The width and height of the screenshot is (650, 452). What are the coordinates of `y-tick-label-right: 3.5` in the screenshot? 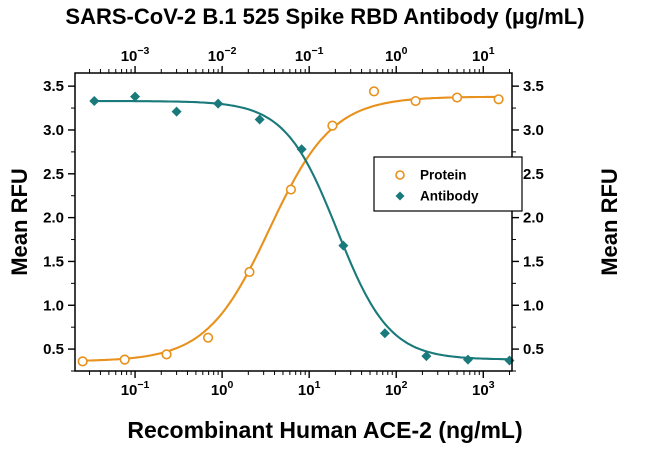 It's located at (533, 86).